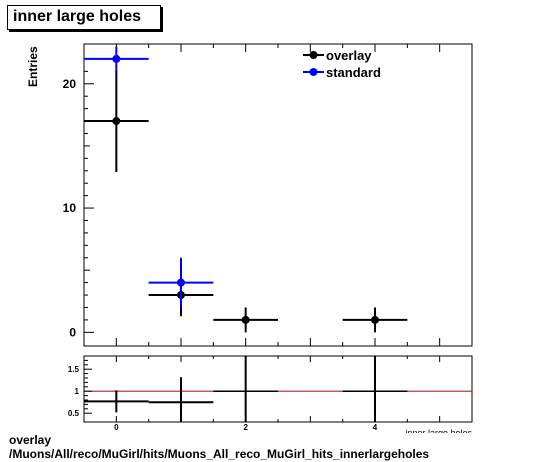 Image resolution: width=546 pixels, height=462 pixels. What do you see at coordinates (116, 427) in the screenshot?
I see `x-tick-label: 0` at bounding box center [116, 427].